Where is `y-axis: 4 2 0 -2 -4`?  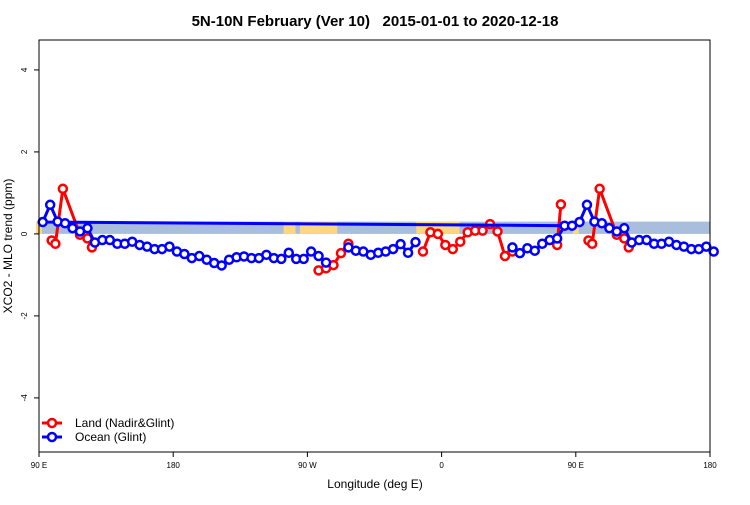
y-axis: 4 2 0 -2 -4 is located at coordinates (29, 234).